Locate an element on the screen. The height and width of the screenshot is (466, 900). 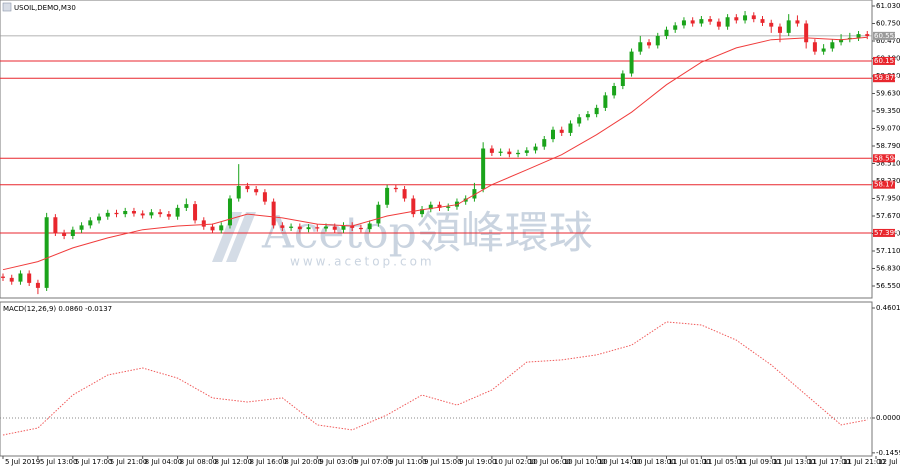
level-label: 58.171 is located at coordinates (886, 185).